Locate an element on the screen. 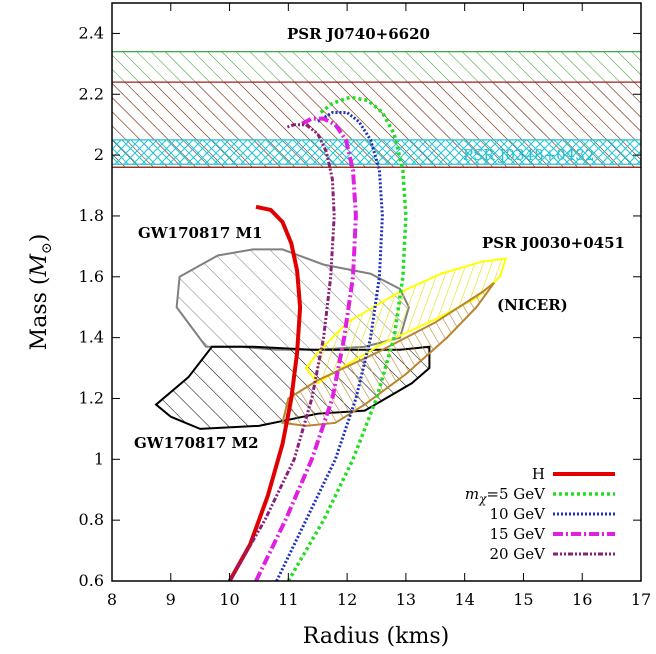  annotation-psr-j0030: PSR J0030+0451 is located at coordinates (553, 243).